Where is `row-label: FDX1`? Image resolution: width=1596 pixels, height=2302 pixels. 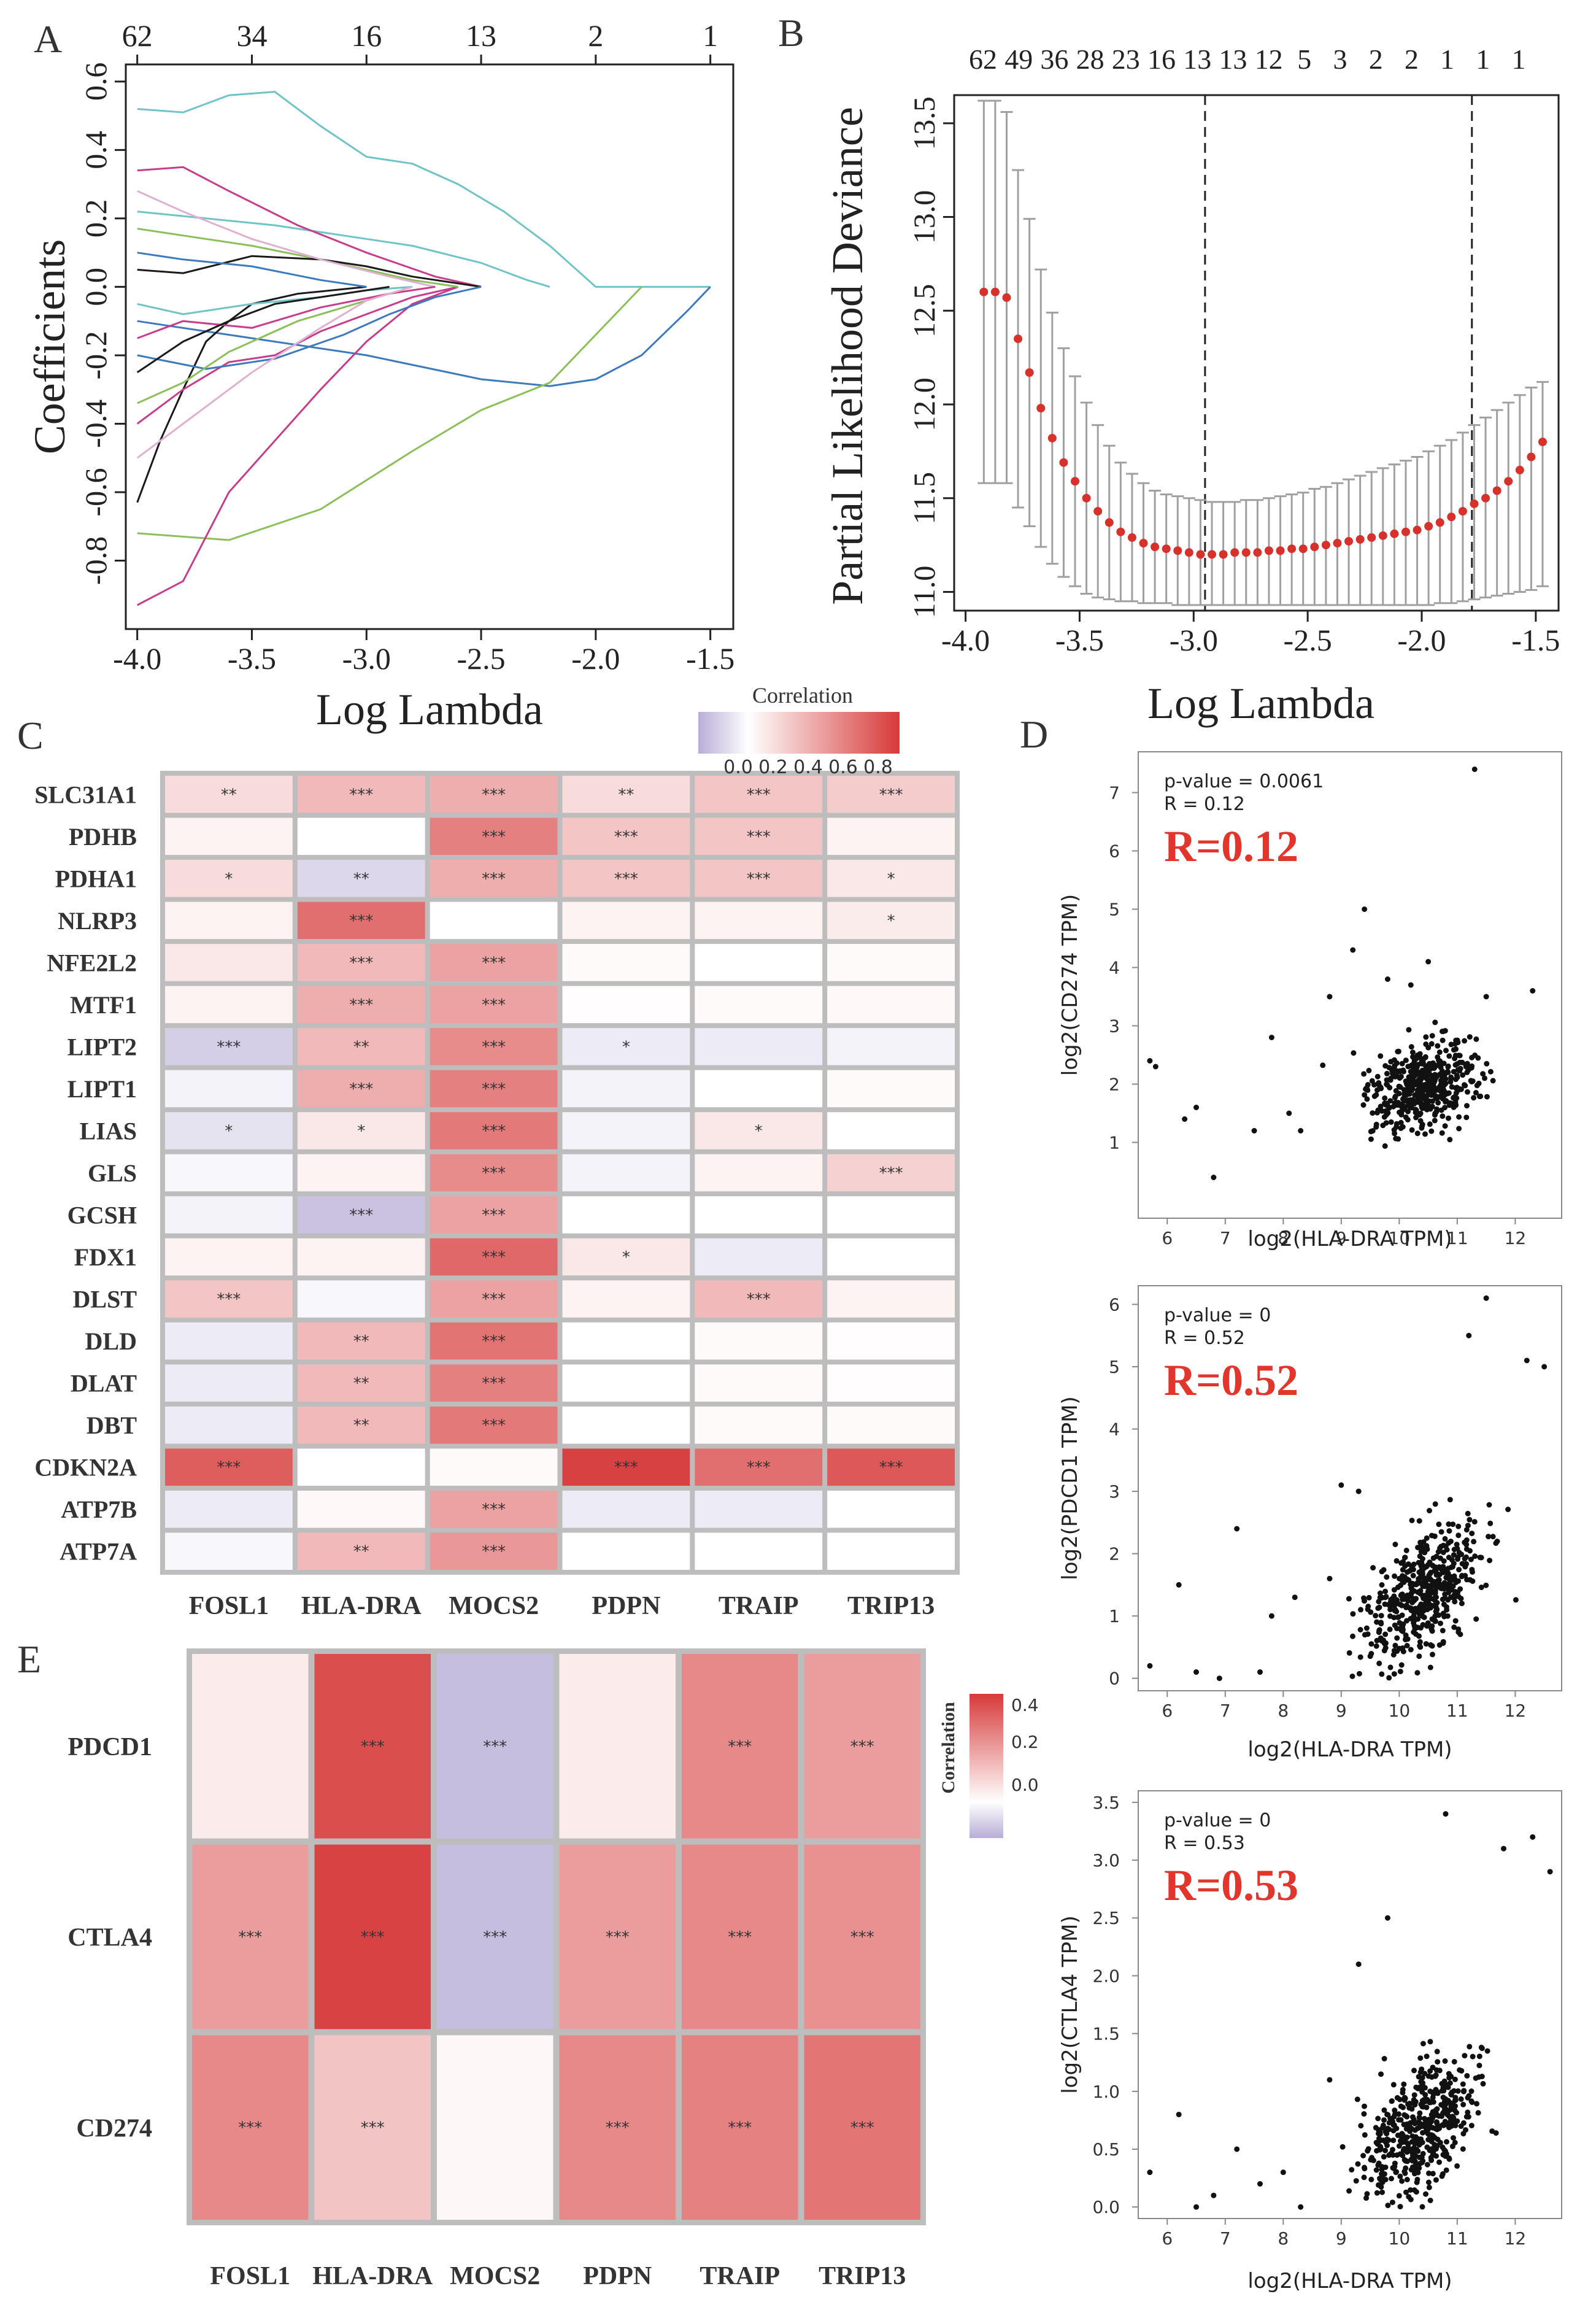
row-label: FDX1 is located at coordinates (105, 1257).